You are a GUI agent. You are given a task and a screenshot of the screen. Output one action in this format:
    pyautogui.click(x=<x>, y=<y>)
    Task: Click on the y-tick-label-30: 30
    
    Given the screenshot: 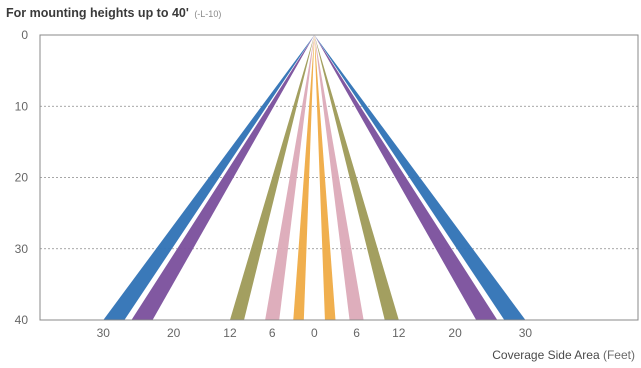 What is the action you would take?
    pyautogui.click(x=22, y=249)
    